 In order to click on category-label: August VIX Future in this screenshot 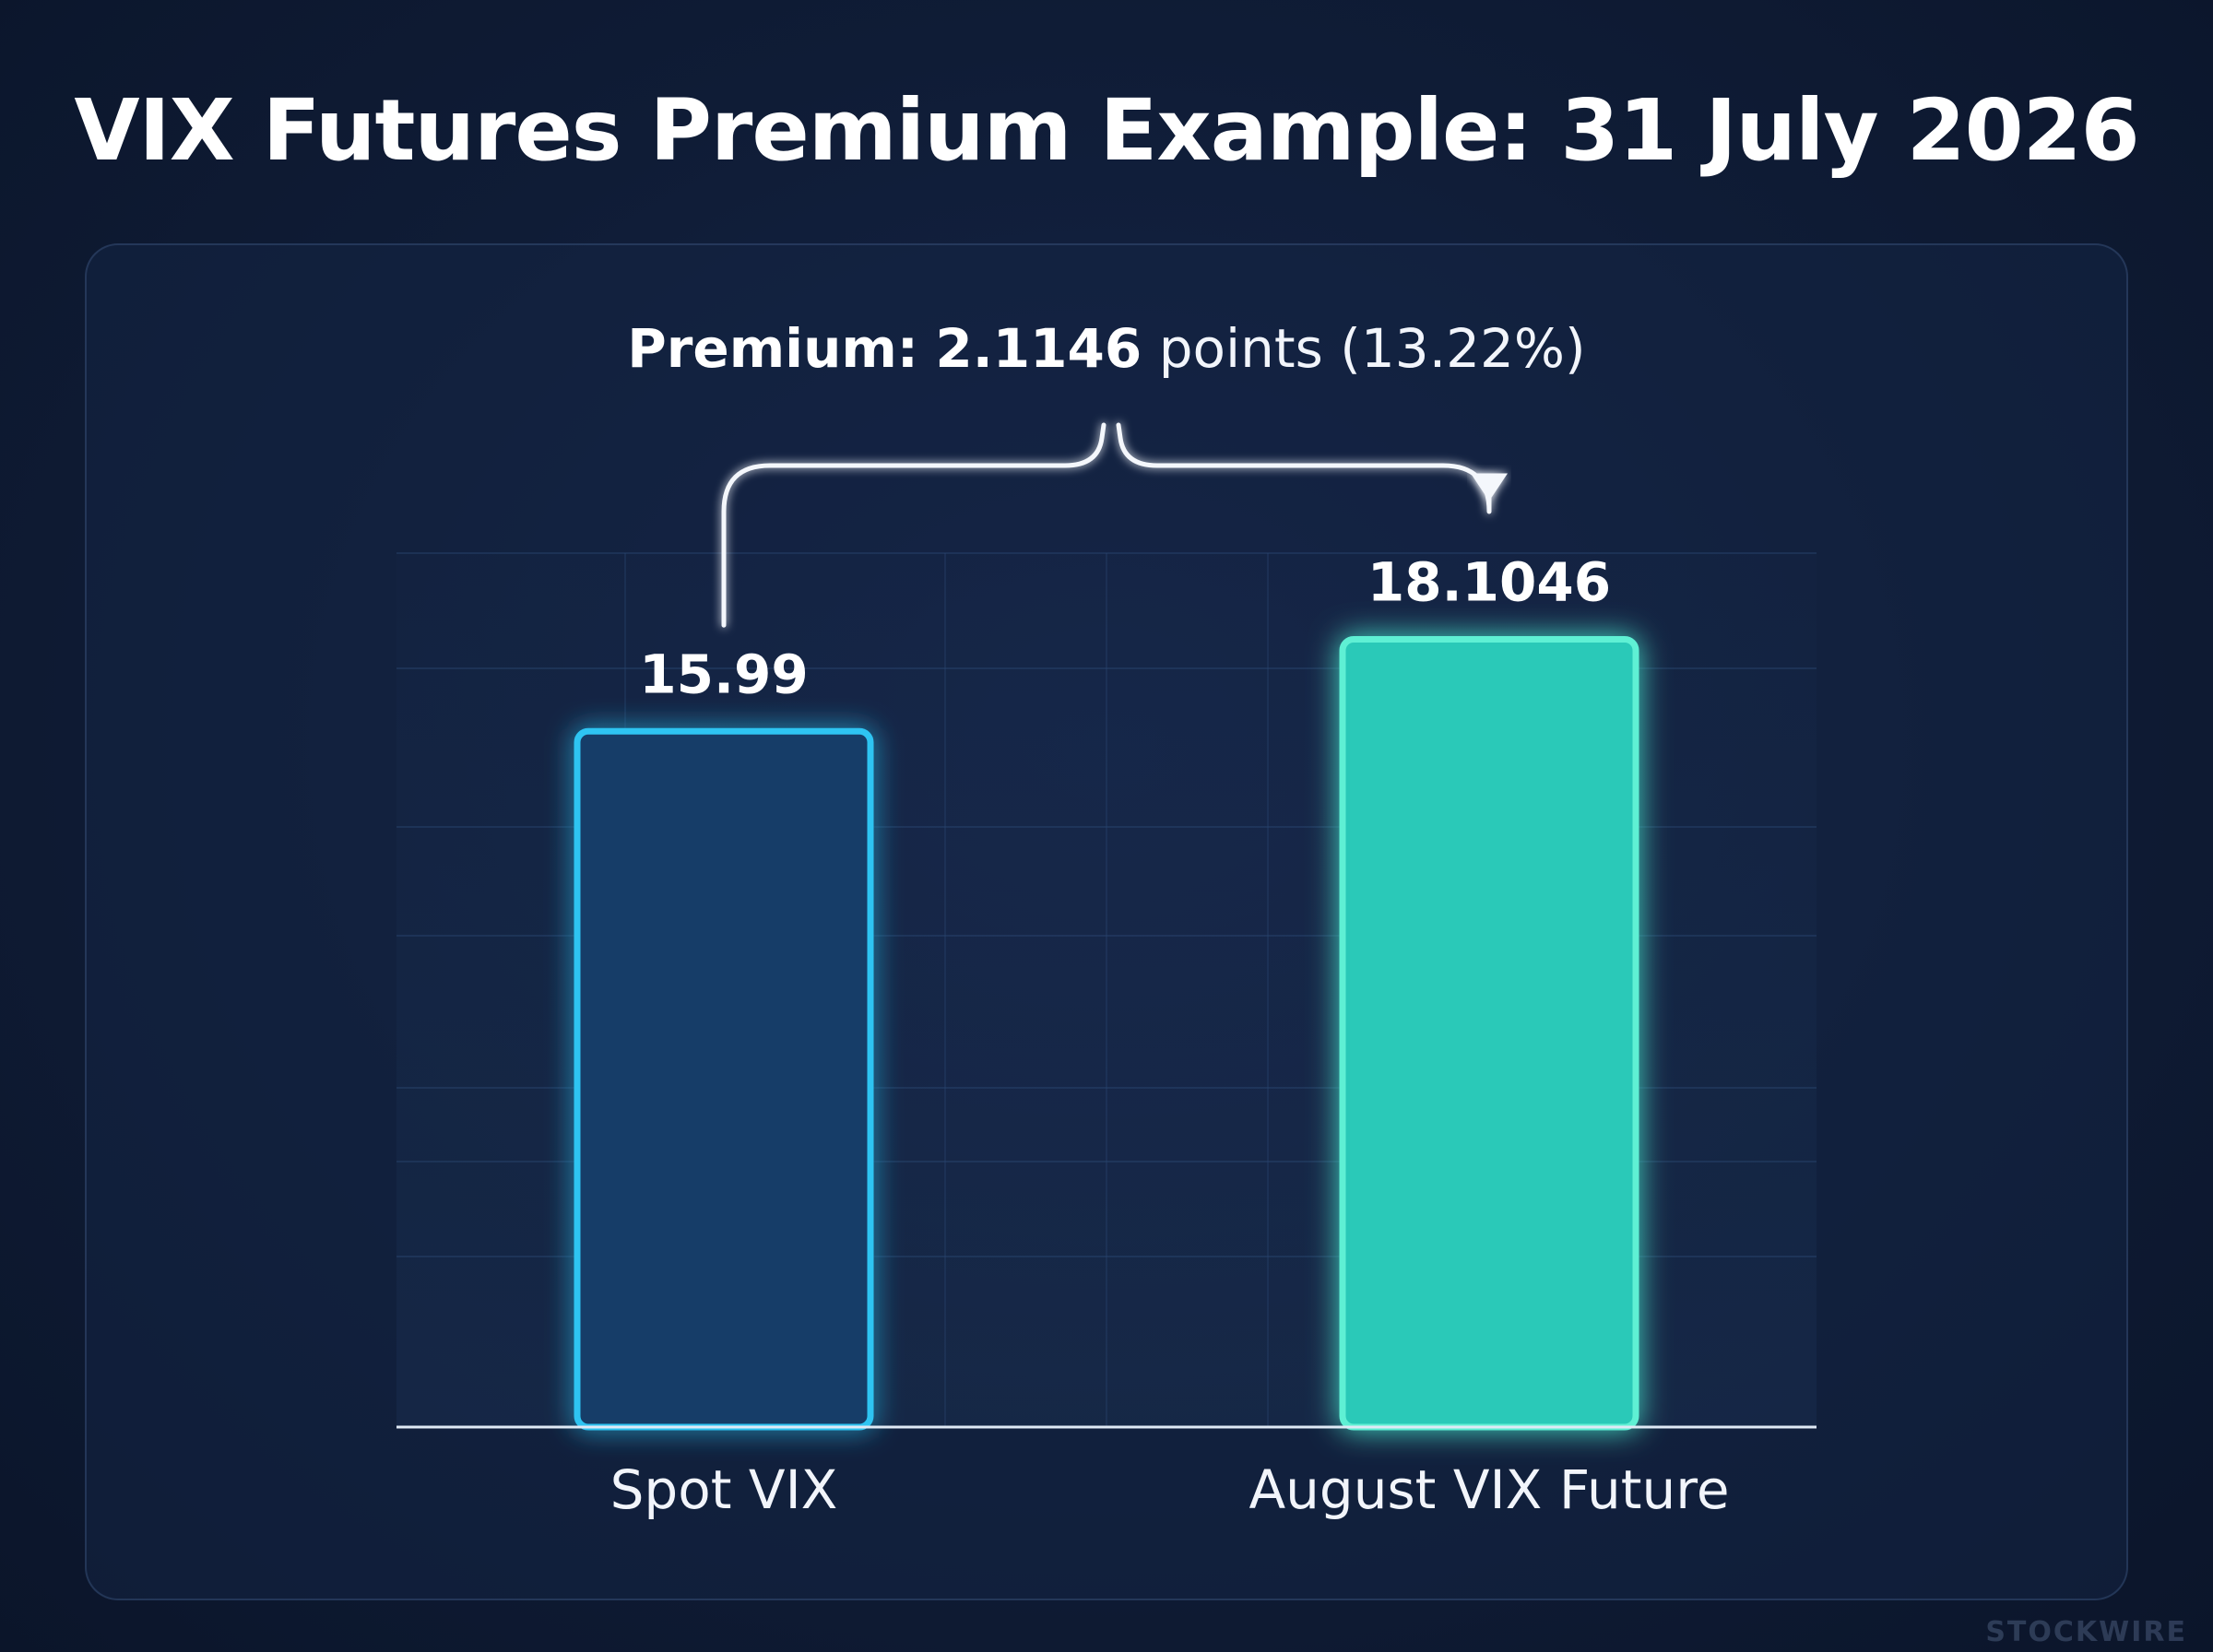, I will do `click(1489, 1489)`.